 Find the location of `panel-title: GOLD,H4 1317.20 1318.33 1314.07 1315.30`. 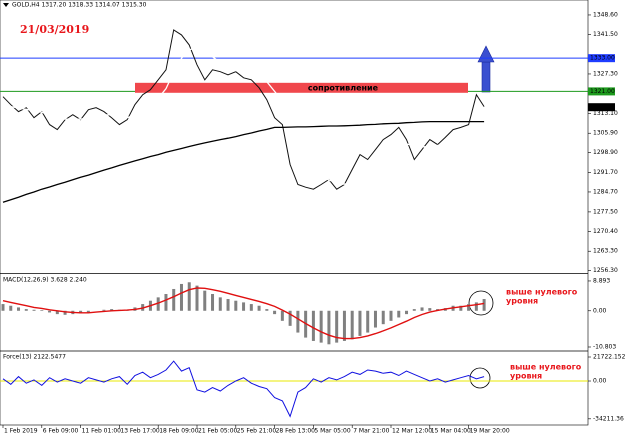

panel-title: GOLD,H4 1317.20 1318.33 1314.07 1315.30 is located at coordinates (79, 5).